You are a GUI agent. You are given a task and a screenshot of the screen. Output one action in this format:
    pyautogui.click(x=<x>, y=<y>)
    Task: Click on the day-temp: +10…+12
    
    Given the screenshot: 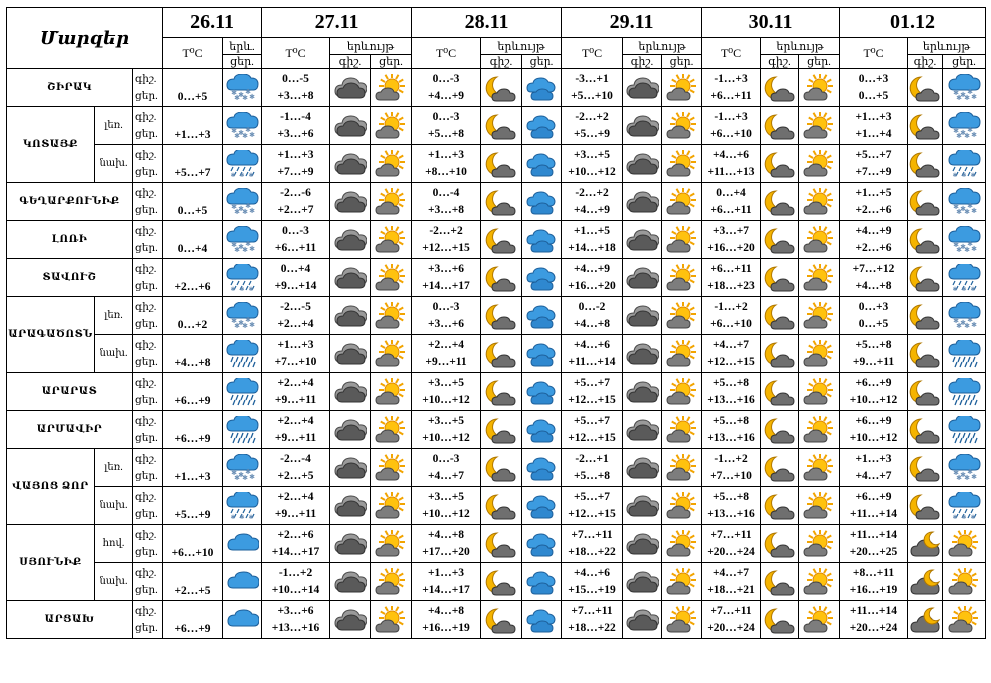 What is the action you would take?
    pyautogui.click(x=873, y=399)
    